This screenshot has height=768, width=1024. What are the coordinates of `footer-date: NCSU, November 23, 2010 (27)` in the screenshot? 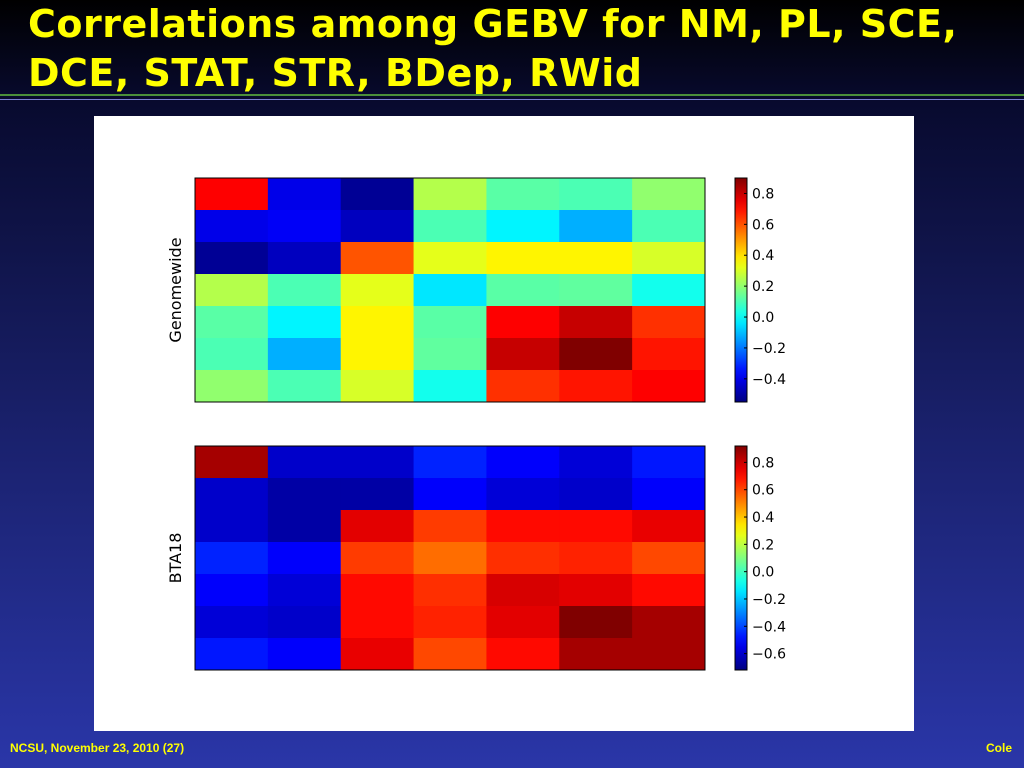 It's located at (97, 748).